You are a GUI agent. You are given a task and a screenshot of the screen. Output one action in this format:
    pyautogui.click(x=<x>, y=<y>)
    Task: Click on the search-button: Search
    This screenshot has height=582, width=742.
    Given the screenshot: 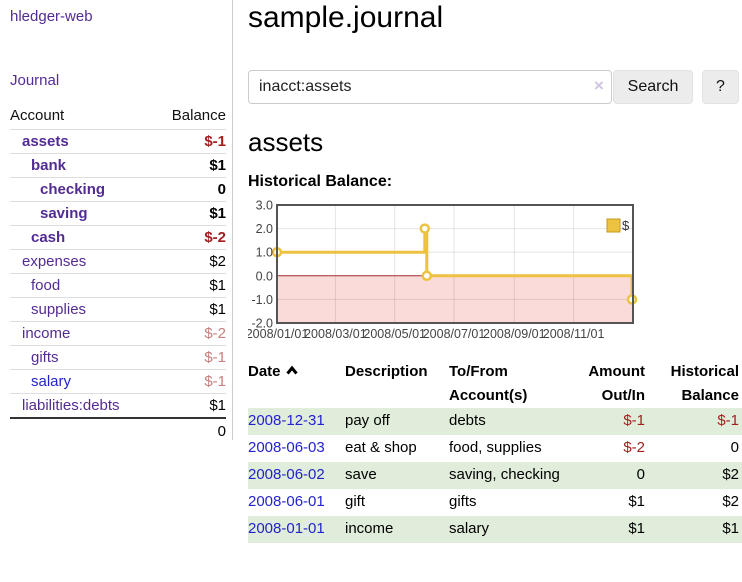 What is the action you would take?
    pyautogui.click(x=653, y=87)
    